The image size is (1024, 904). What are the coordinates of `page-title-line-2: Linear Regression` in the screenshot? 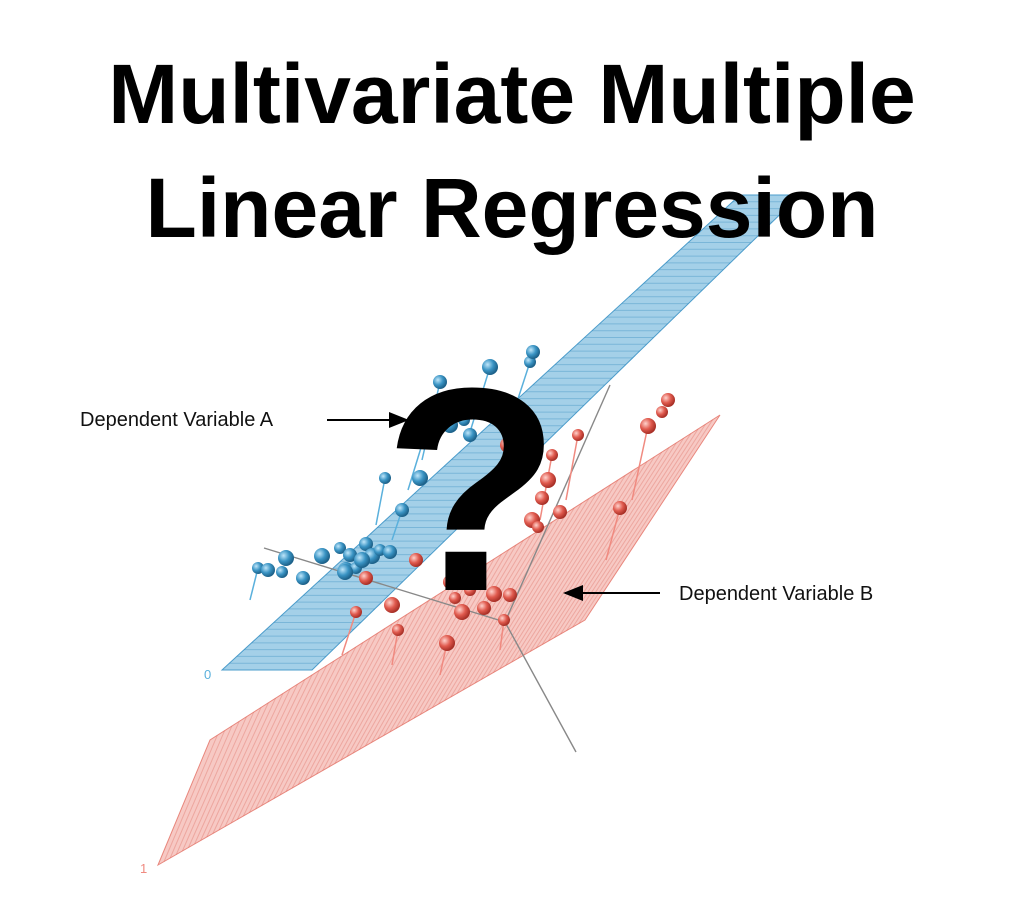 It's located at (512, 208).